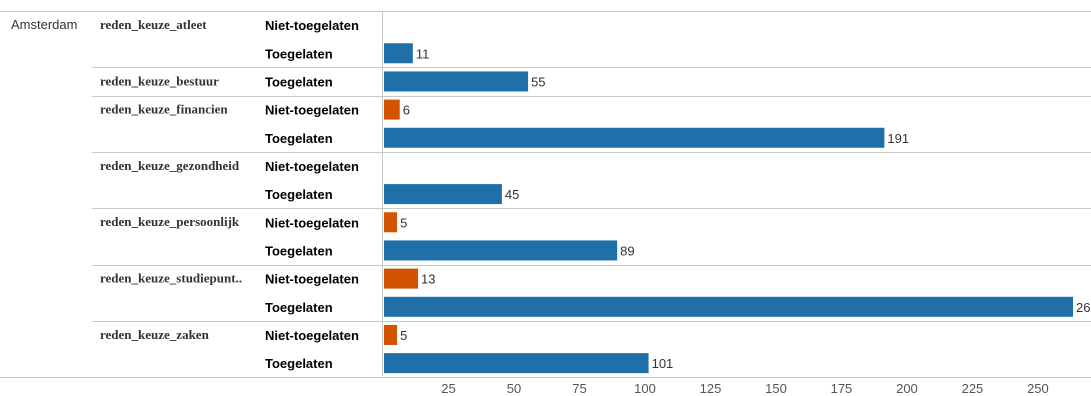 This screenshot has width=1091, height=396. What do you see at coordinates (171, 278) in the screenshot?
I see `group-label: reden_keuze_studiepunt..` at bounding box center [171, 278].